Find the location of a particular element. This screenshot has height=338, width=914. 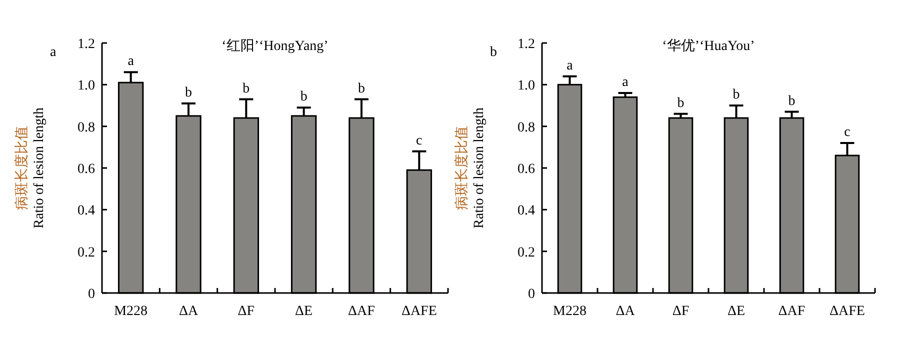

chart-title: ‘红阳’‘HongYang’ is located at coordinates (275, 46).